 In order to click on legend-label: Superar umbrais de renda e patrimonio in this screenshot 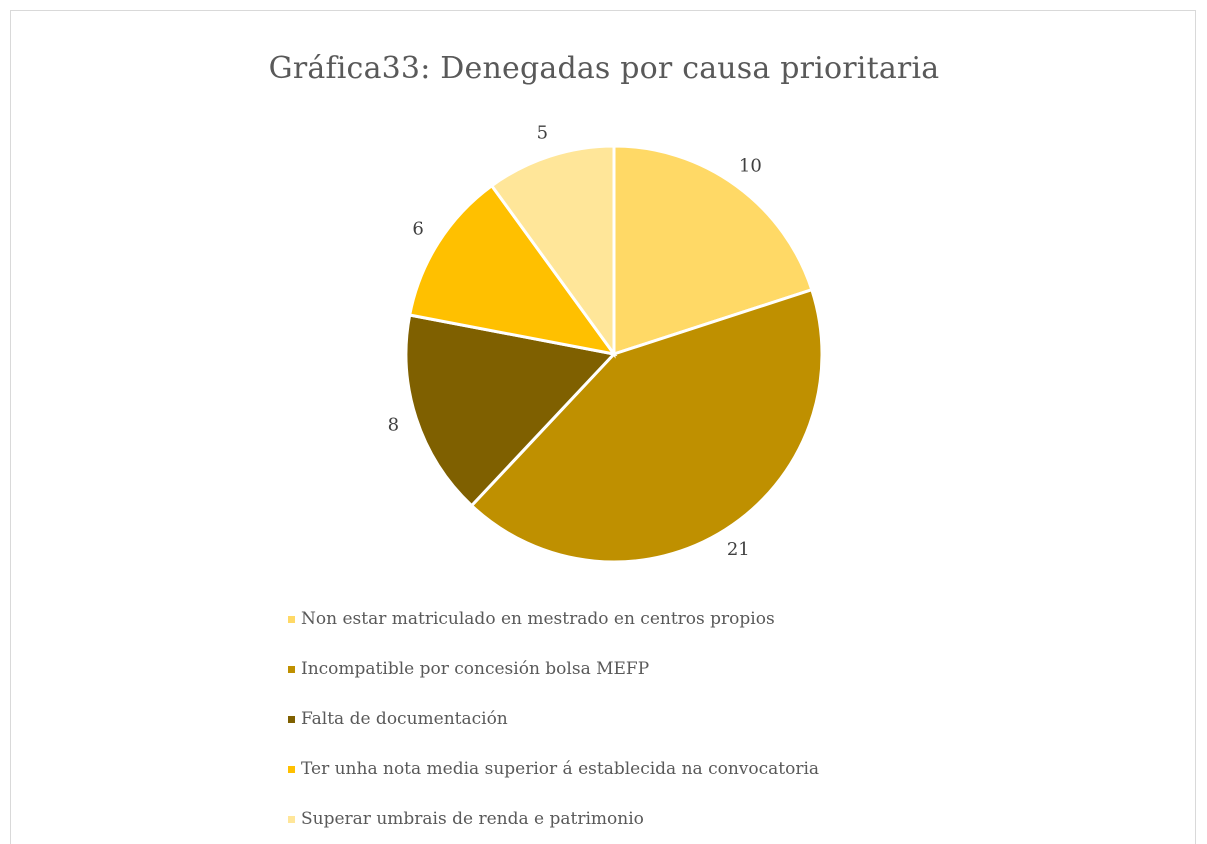, I will do `click(472, 819)`.